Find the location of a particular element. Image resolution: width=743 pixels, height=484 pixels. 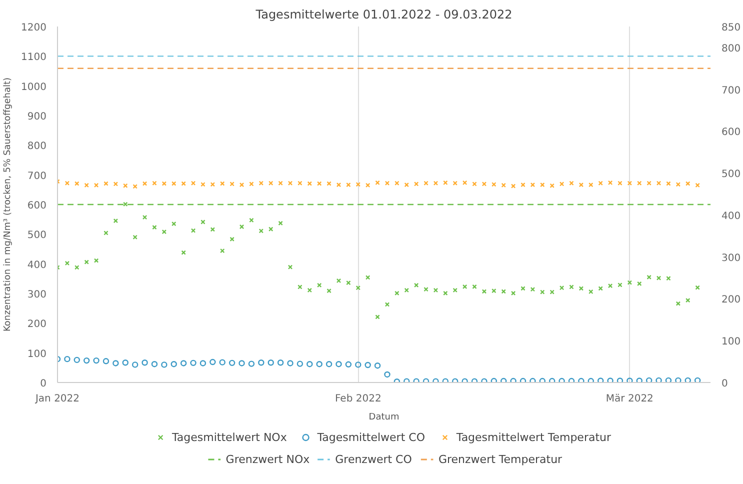

x-tick-label: Feb 2022 is located at coordinates (358, 399).